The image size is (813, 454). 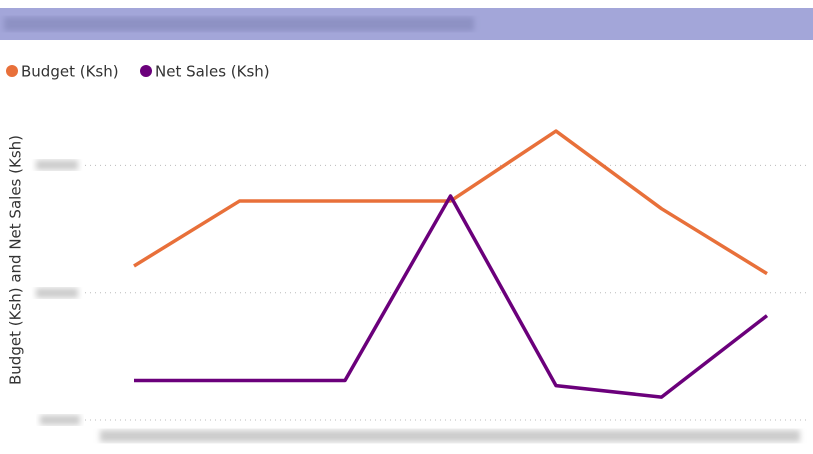 What do you see at coordinates (70, 72) in the screenshot?
I see `legend-label: Budget (Ksh)` at bounding box center [70, 72].